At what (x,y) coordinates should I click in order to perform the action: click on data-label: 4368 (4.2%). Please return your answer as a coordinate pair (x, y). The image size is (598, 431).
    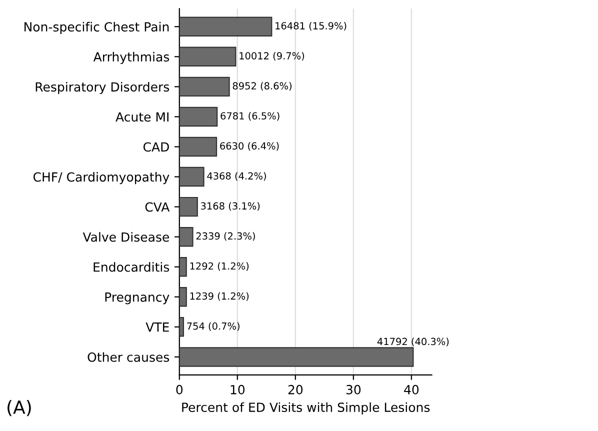
    Looking at the image, I should click on (236, 176).